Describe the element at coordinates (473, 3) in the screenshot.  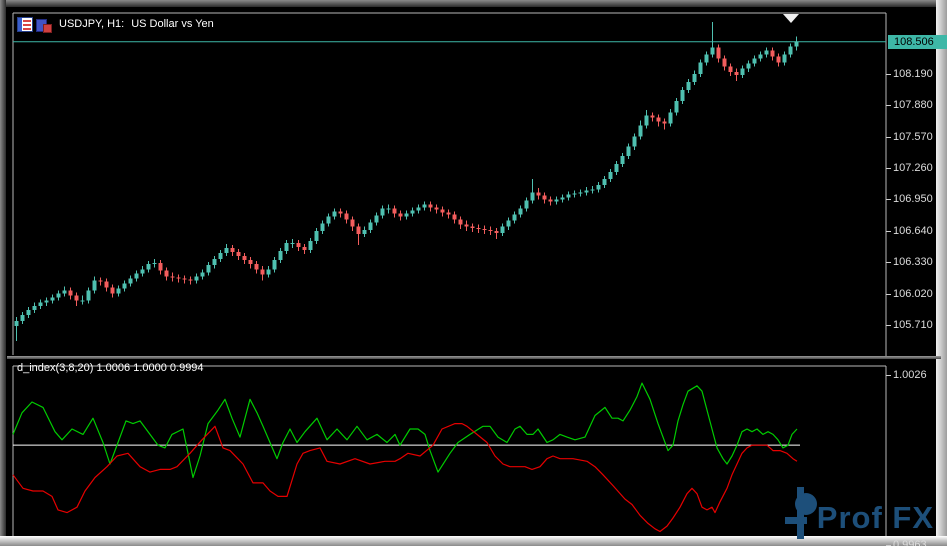
I see `window-frame-top` at that location.